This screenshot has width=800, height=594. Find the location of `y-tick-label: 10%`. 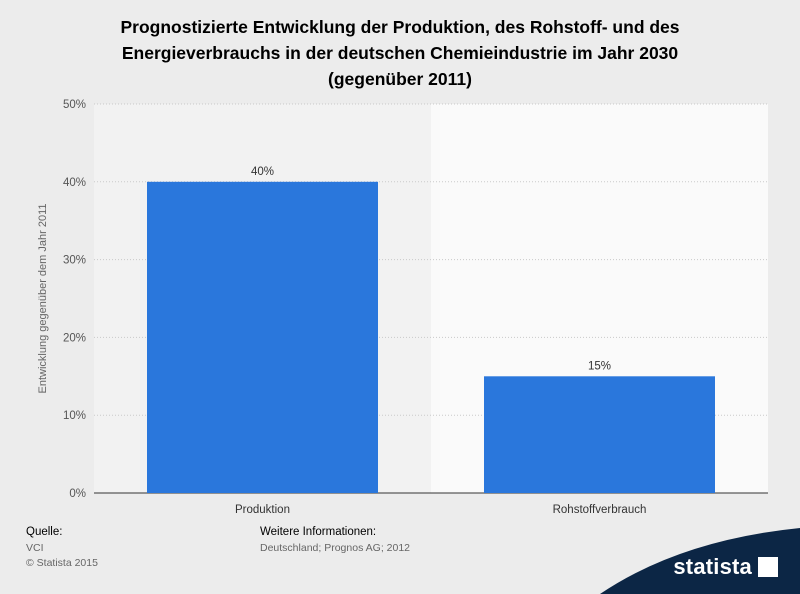

y-tick-label: 10% is located at coordinates (74, 416).